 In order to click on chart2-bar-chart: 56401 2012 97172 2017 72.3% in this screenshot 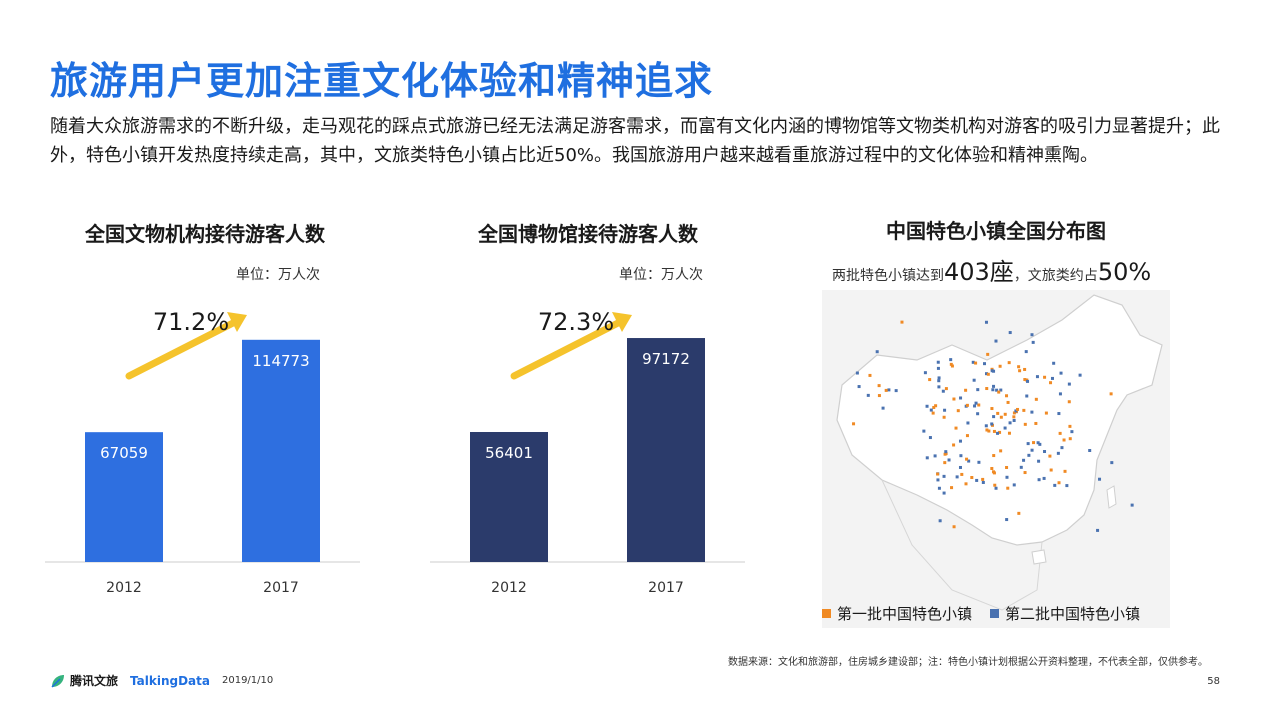, I will do `click(587, 452)`.